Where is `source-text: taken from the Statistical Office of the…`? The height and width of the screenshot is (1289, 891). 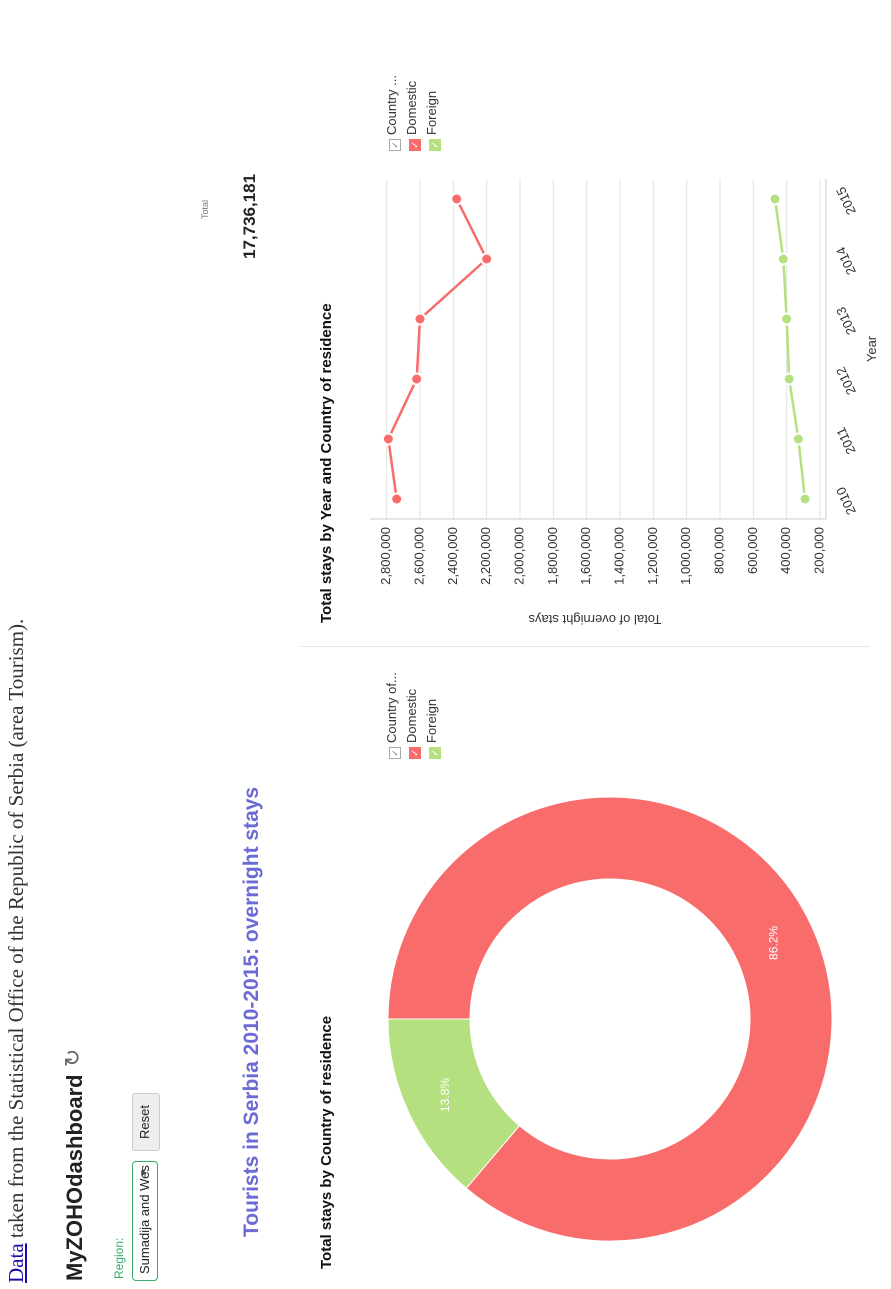
source-text: taken from the Statistical Office of the… is located at coordinates (16, 931).